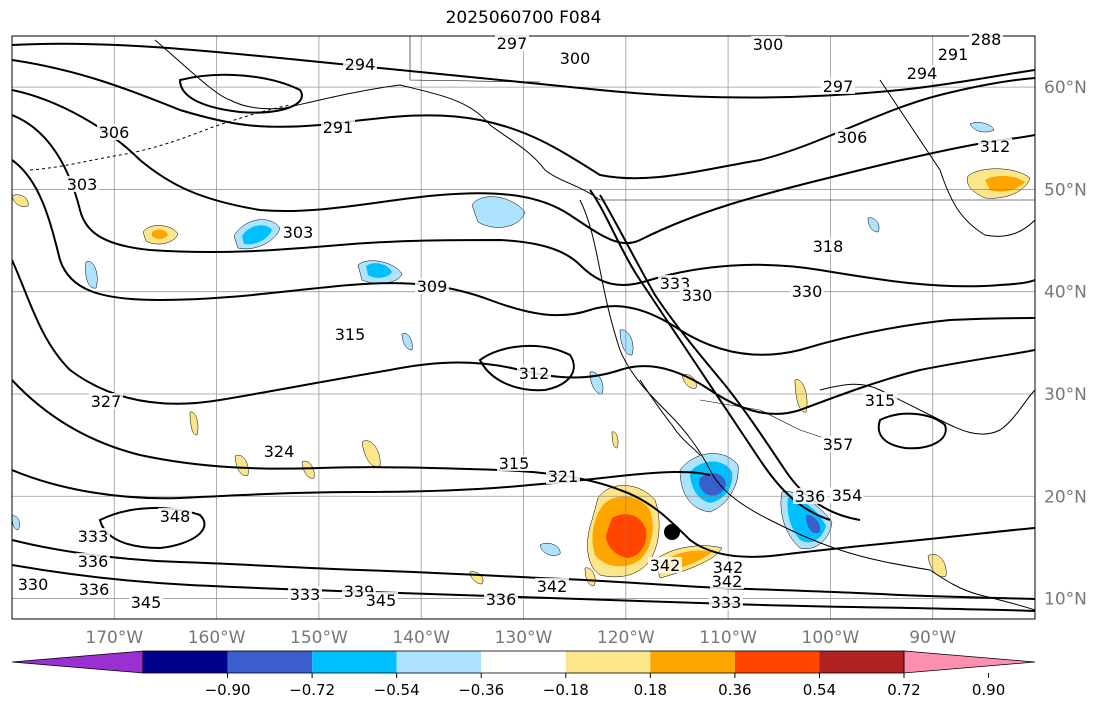 This screenshot has height=712, width=1105. I want to click on lat-tick-label: 60°N, so click(1065, 88).